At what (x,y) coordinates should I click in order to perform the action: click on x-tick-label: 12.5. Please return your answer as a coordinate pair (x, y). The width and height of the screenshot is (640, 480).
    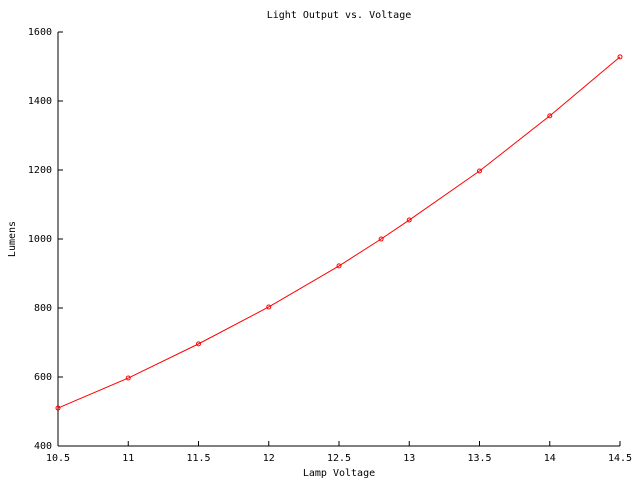
    Looking at the image, I should click on (339, 458).